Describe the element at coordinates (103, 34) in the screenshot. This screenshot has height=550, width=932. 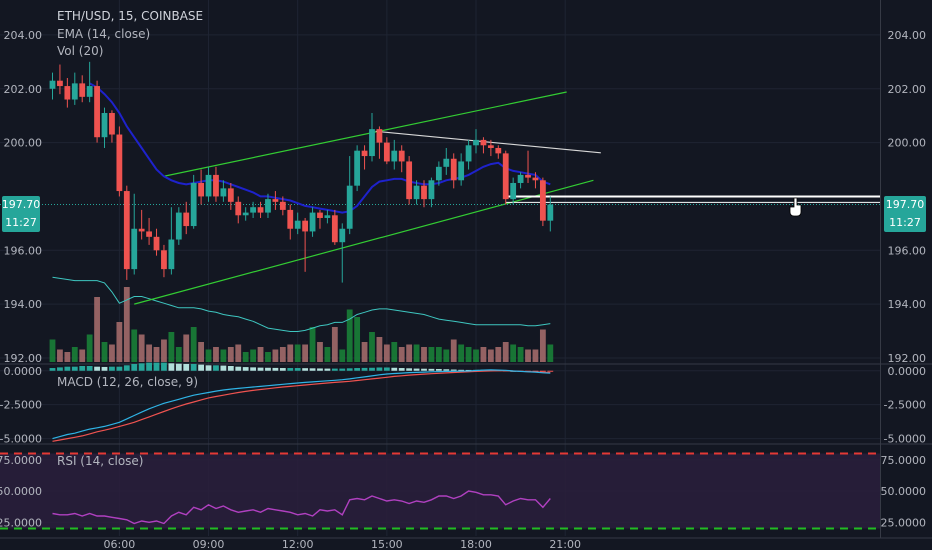
I see `ema-legend: EMA (14, close)` at that location.